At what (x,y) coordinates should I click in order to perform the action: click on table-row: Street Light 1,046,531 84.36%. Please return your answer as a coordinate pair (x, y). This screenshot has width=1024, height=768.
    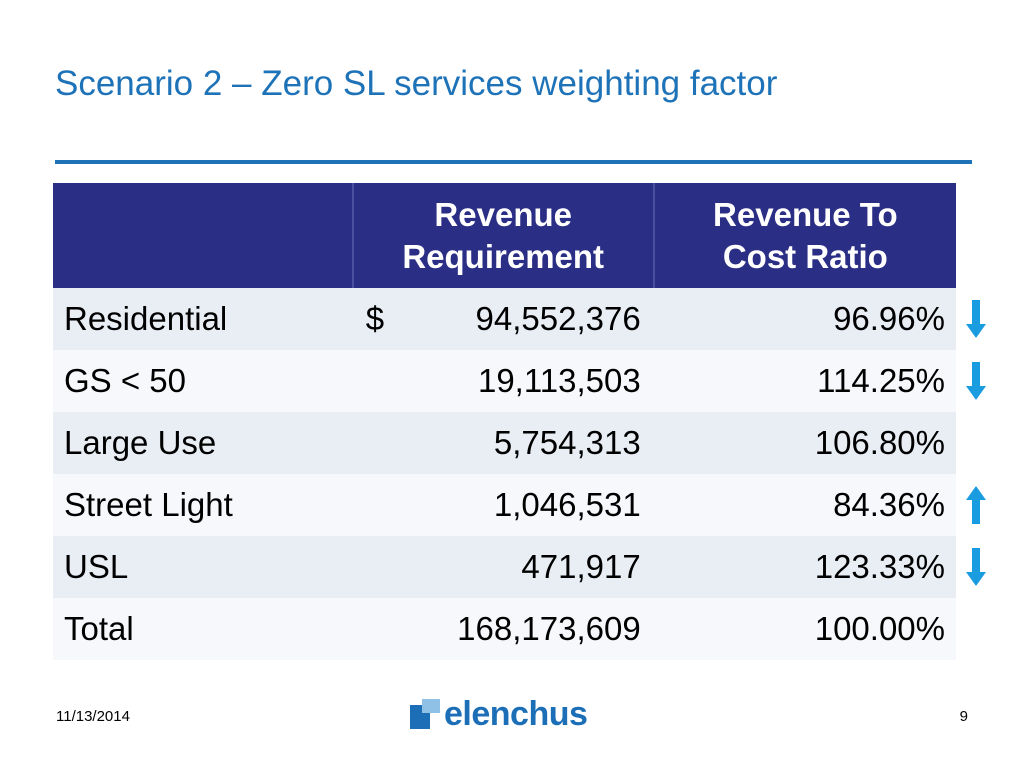
    Looking at the image, I should click on (519, 505).